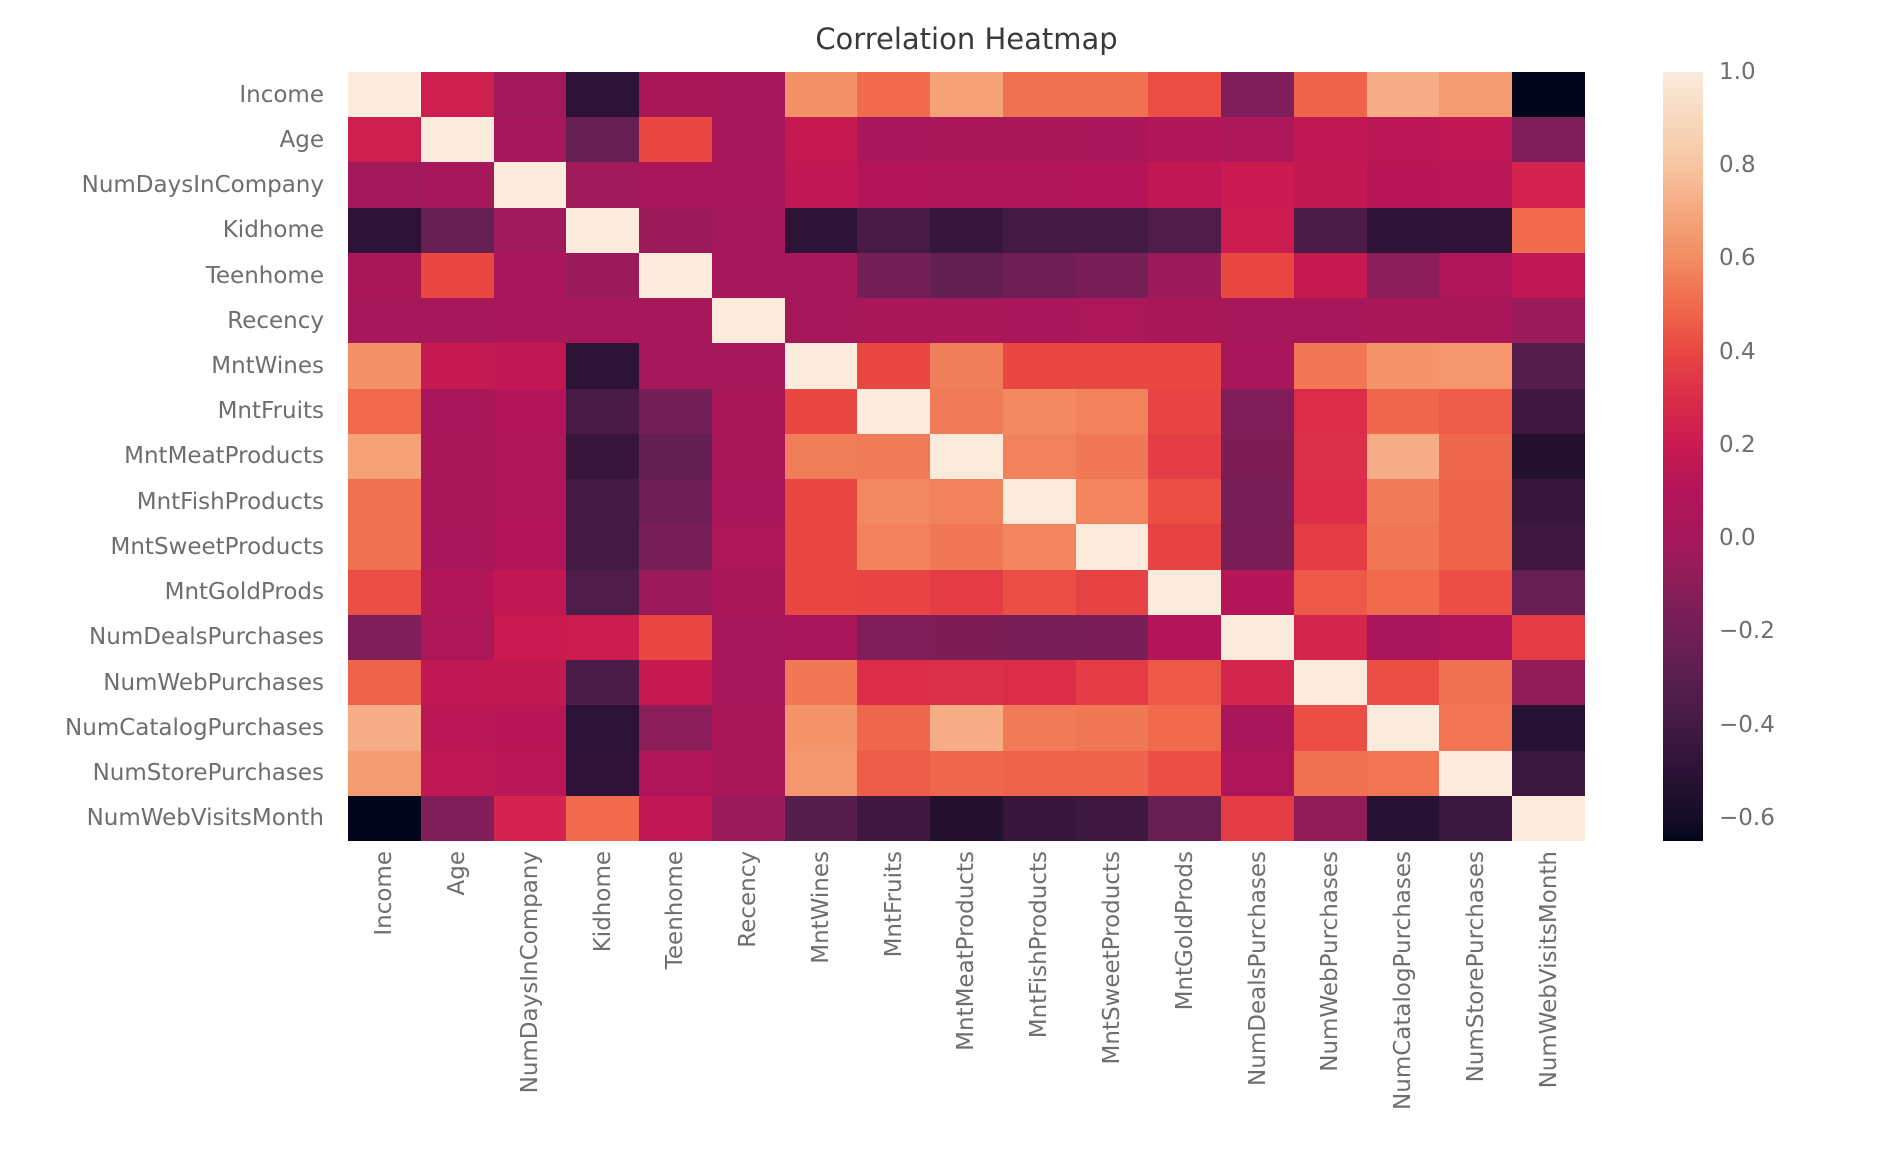  I want to click on x-tick-label: MntSweetProducts, so click(1112, 1011).